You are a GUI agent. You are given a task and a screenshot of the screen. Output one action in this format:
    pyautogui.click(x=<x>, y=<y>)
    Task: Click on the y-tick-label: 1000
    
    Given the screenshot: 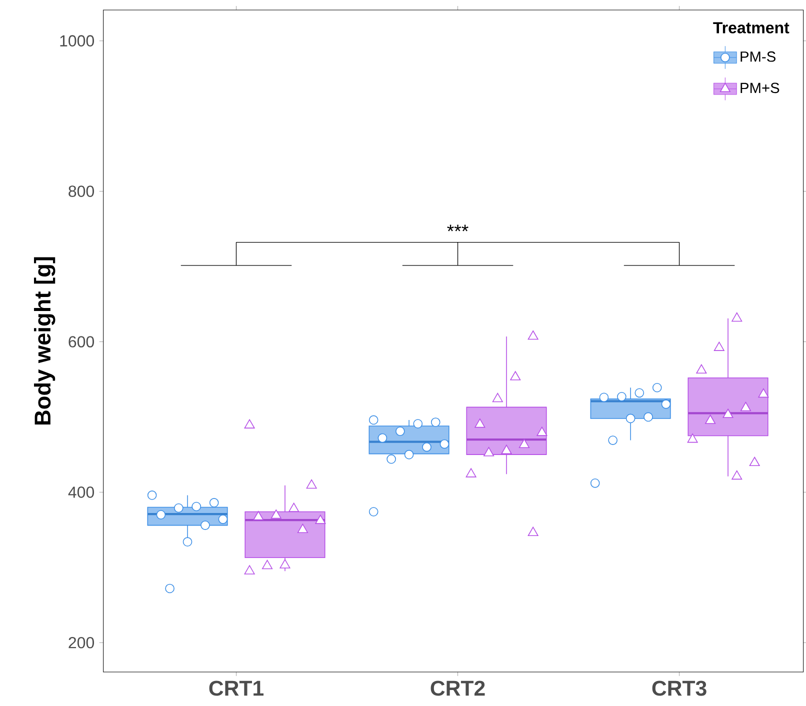 What is the action you would take?
    pyautogui.click(x=77, y=40)
    